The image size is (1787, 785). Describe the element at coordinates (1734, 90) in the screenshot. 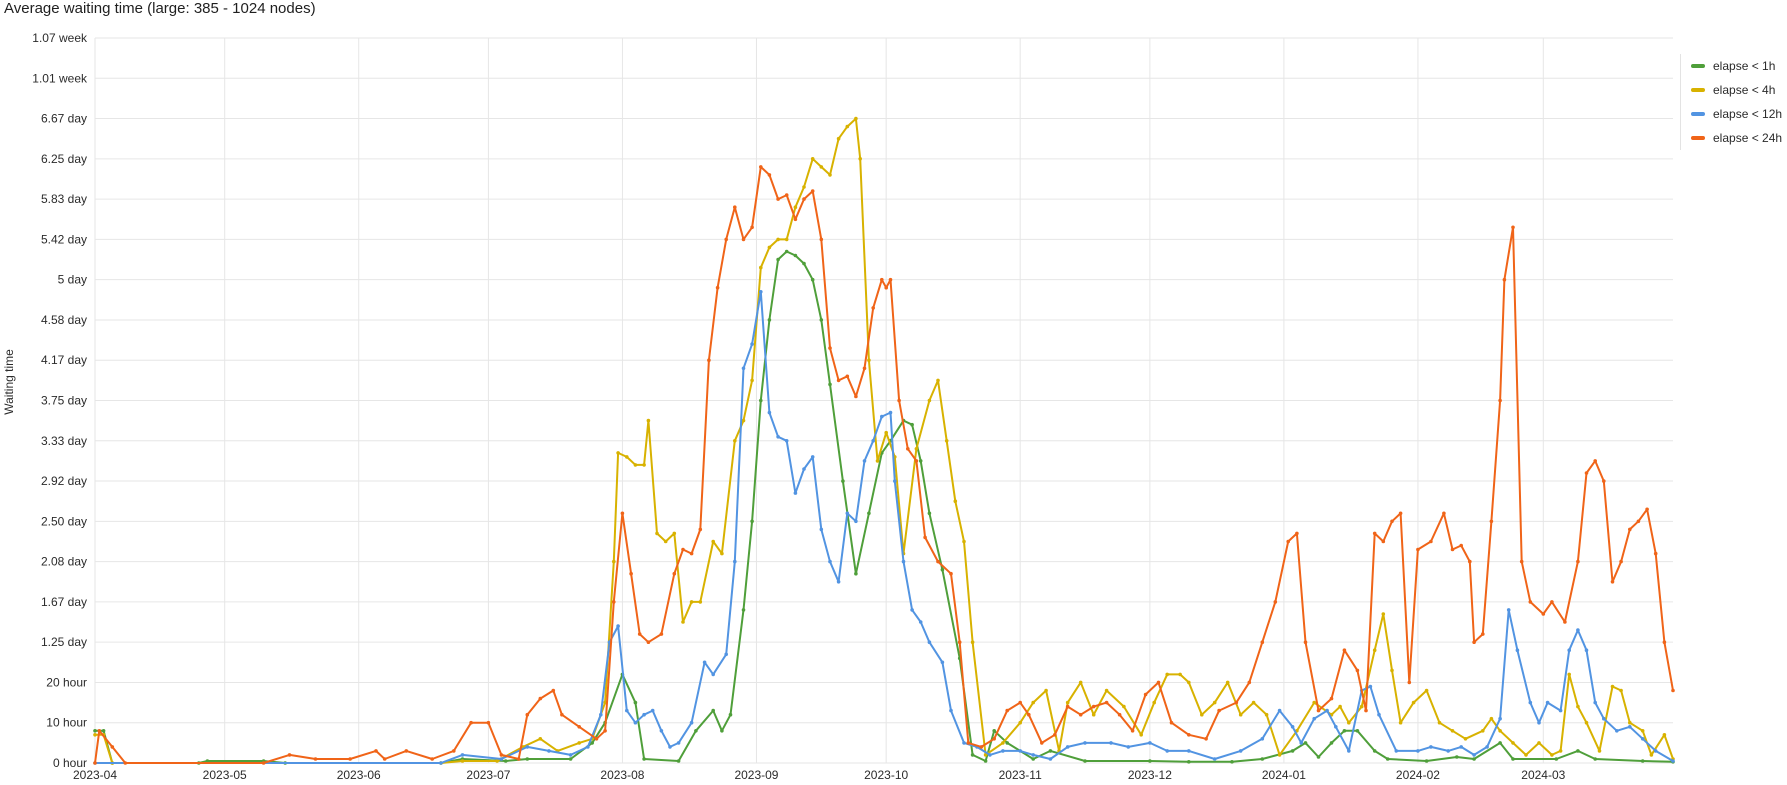

I see `legend-item: elapse < 4h` at that location.